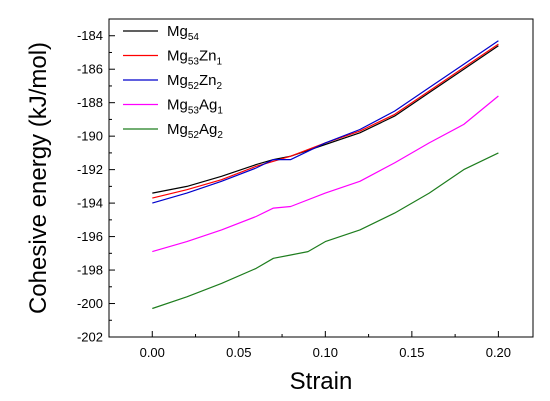 This screenshot has width=550, height=401. I want to click on y-tick-label: -198, so click(90, 270).